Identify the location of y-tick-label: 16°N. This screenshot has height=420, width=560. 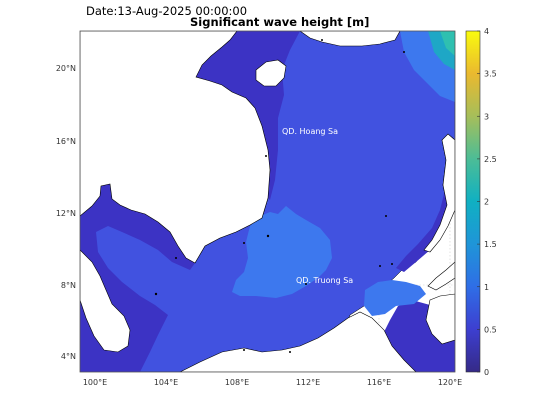
(66, 141).